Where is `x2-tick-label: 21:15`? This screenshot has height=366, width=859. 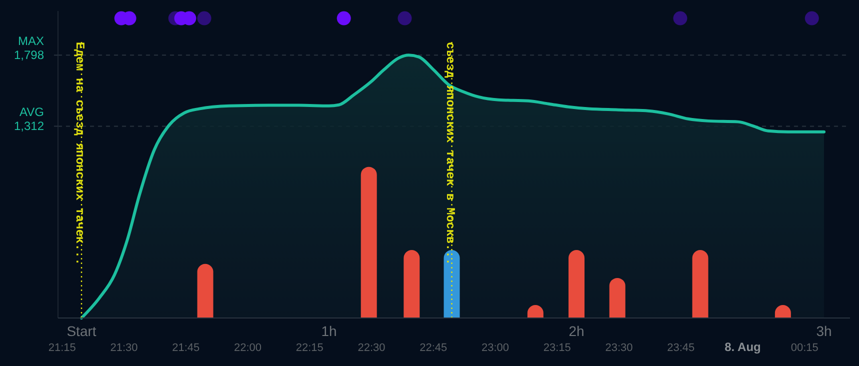
x2-tick-label: 21:15 is located at coordinates (62, 348).